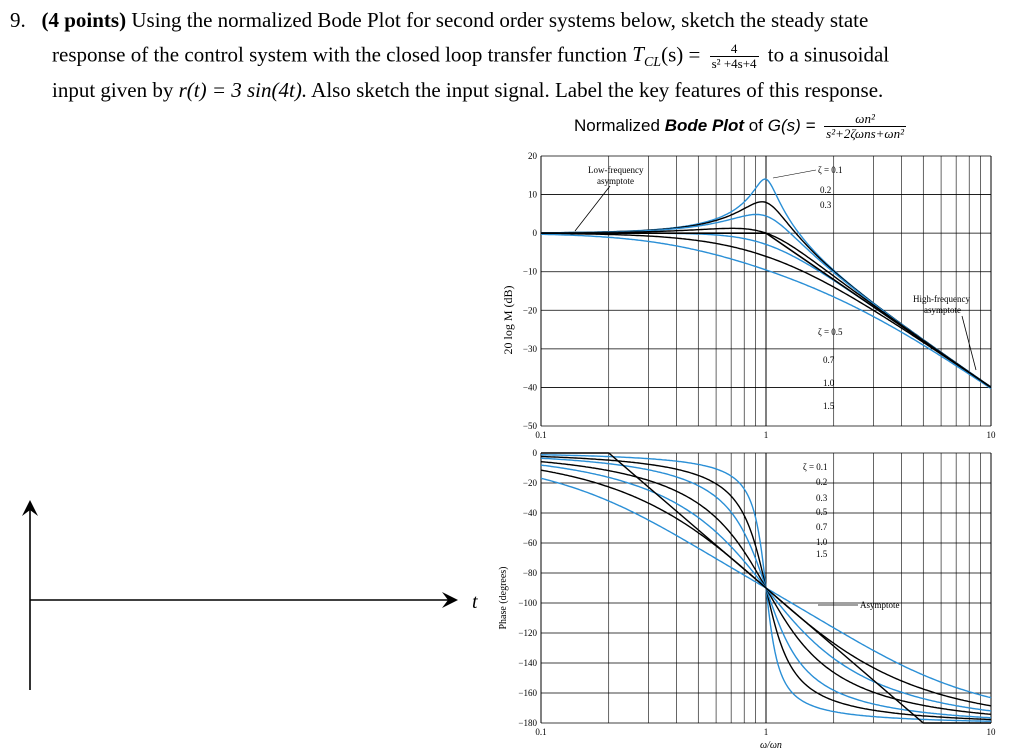 The height and width of the screenshot is (754, 1024). Describe the element at coordinates (113, 90) in the screenshot. I see `question-text-3: input given by` at that location.